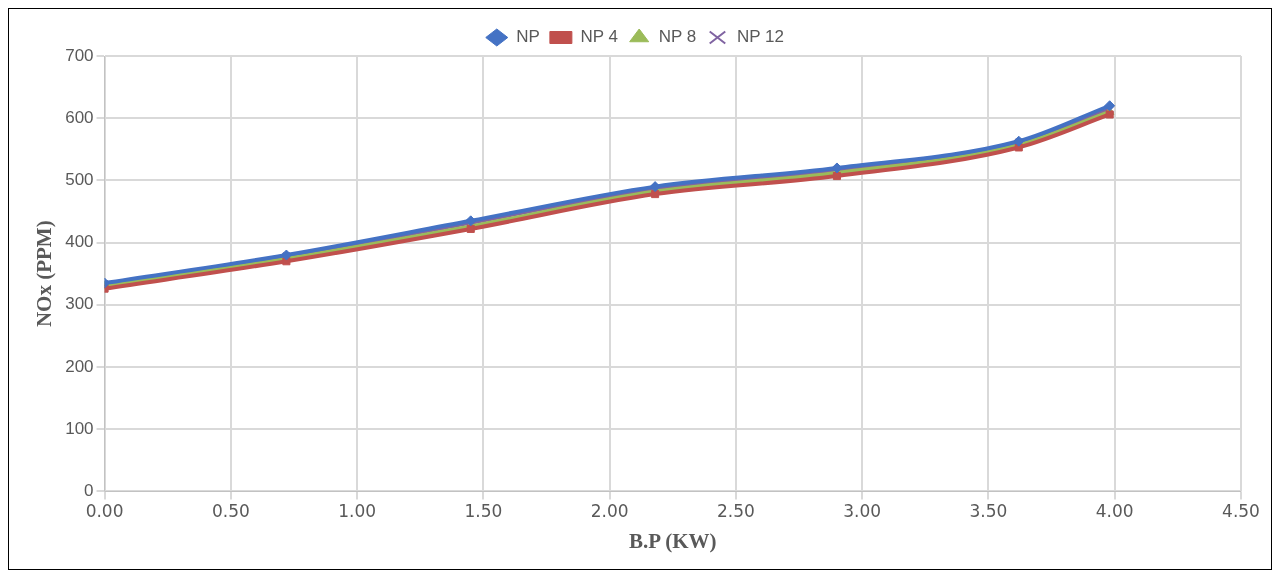  Describe the element at coordinates (79, 117) in the screenshot. I see `y-tick-label: 600` at that location.